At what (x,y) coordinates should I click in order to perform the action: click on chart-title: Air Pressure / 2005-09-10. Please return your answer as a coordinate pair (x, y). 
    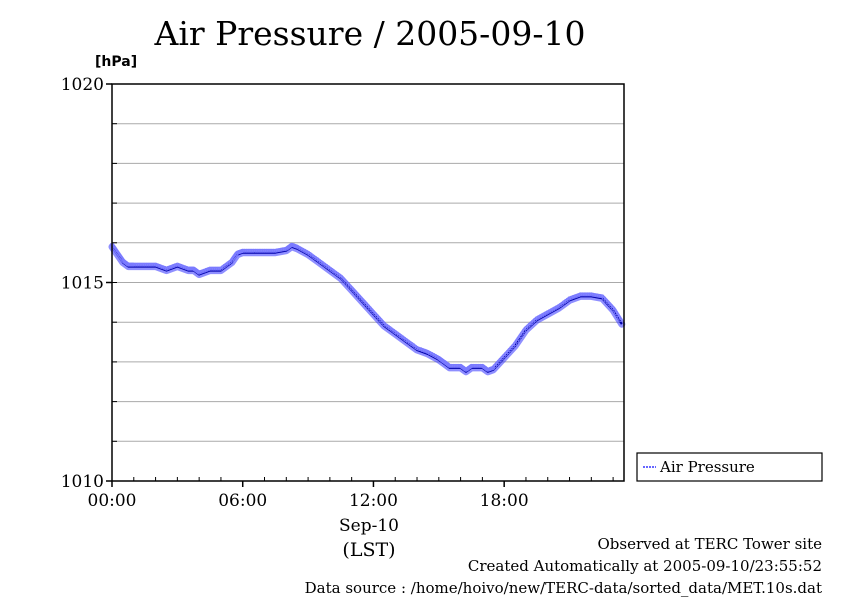
    Looking at the image, I should click on (370, 33).